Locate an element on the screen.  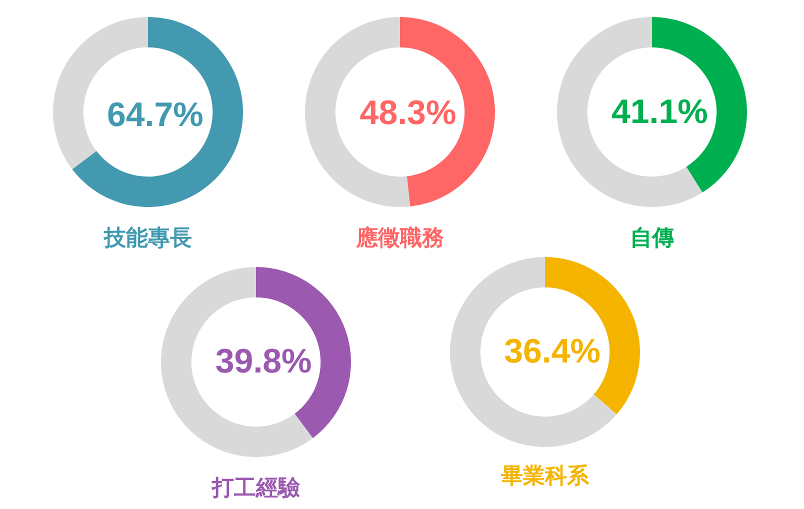
text: 應徵職務 is located at coordinates (399, 238).